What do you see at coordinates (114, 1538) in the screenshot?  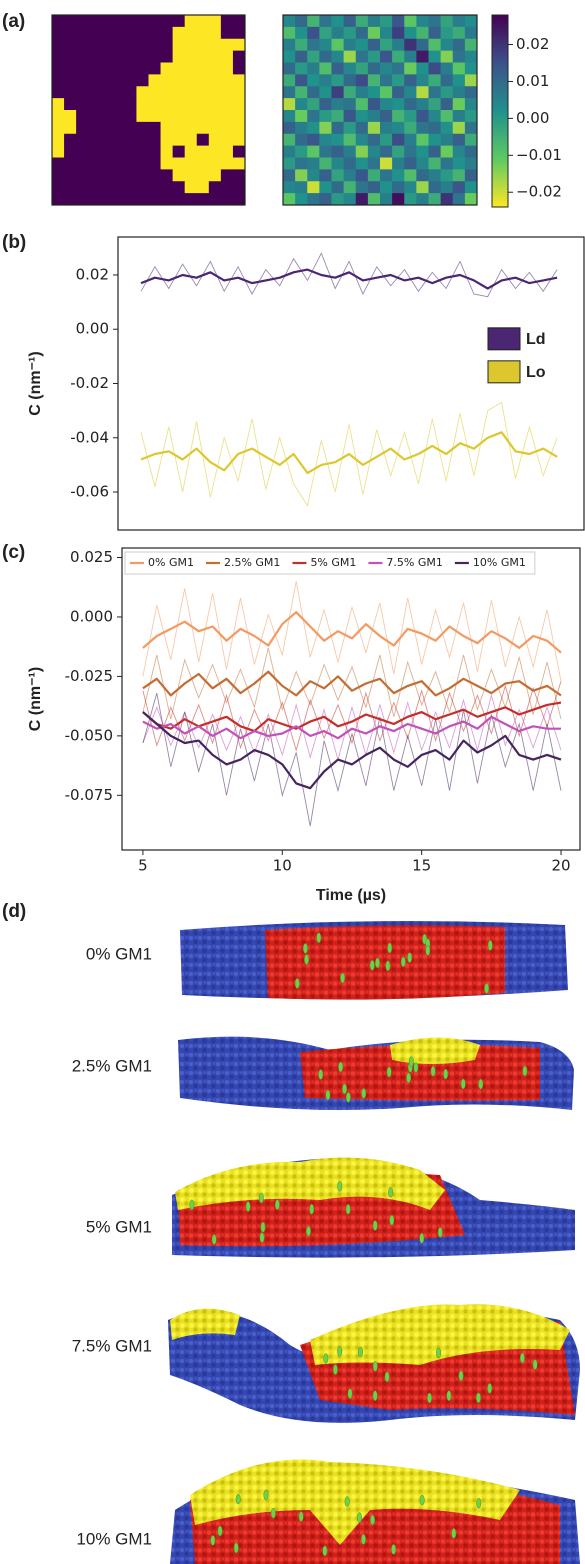 I see `membrane-label: 10% GM1` at bounding box center [114, 1538].